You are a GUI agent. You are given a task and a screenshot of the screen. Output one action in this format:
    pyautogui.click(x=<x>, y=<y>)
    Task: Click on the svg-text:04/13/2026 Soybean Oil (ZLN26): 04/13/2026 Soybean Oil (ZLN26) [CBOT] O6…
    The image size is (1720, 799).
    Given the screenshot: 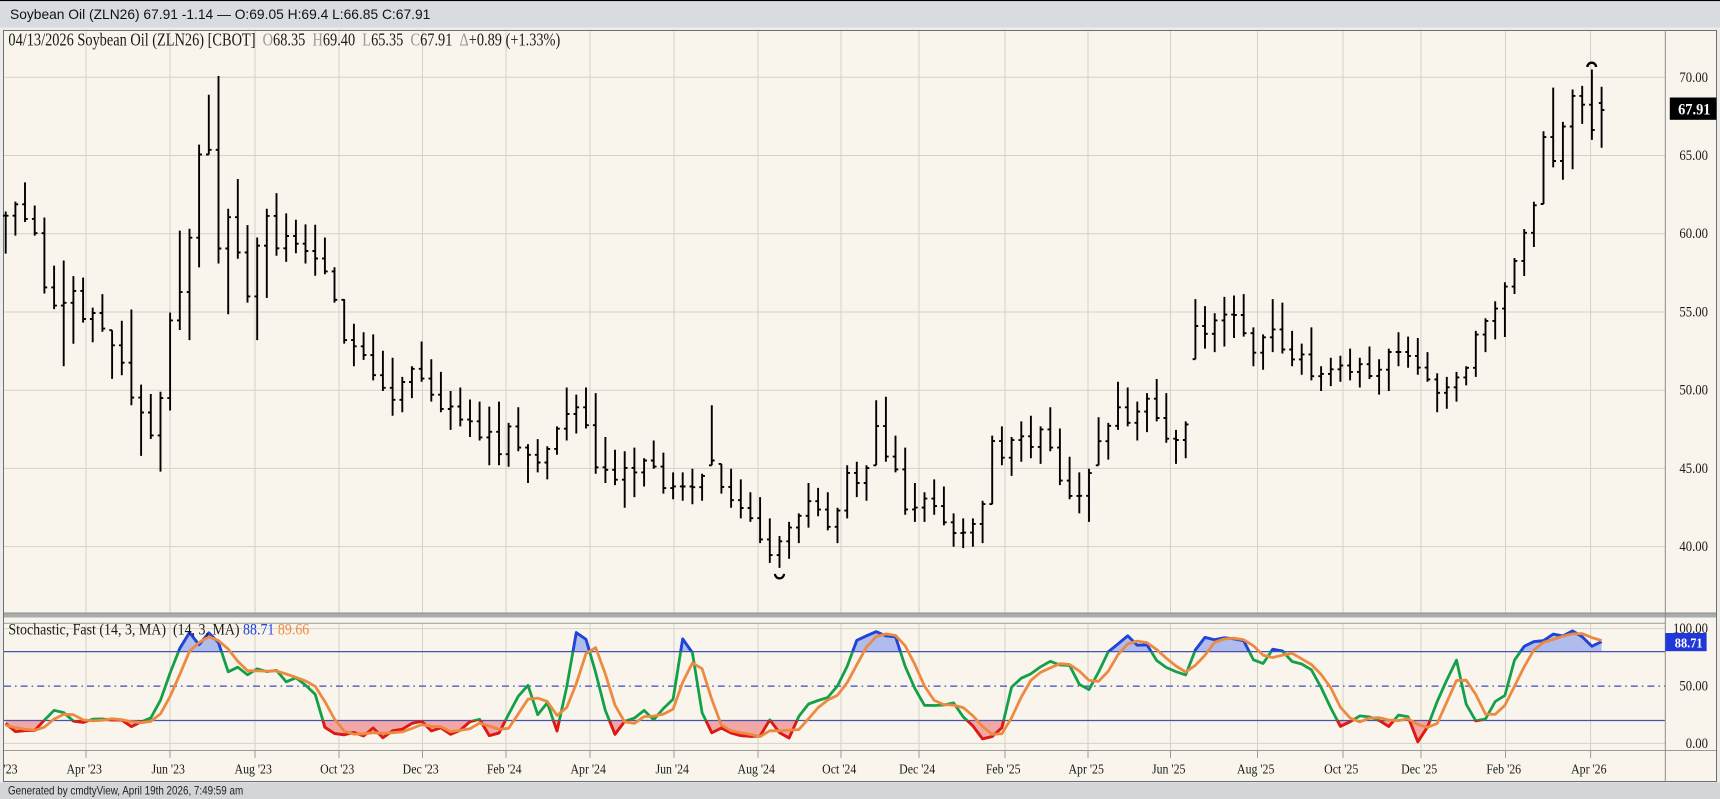 What is the action you would take?
    pyautogui.click(x=284, y=40)
    